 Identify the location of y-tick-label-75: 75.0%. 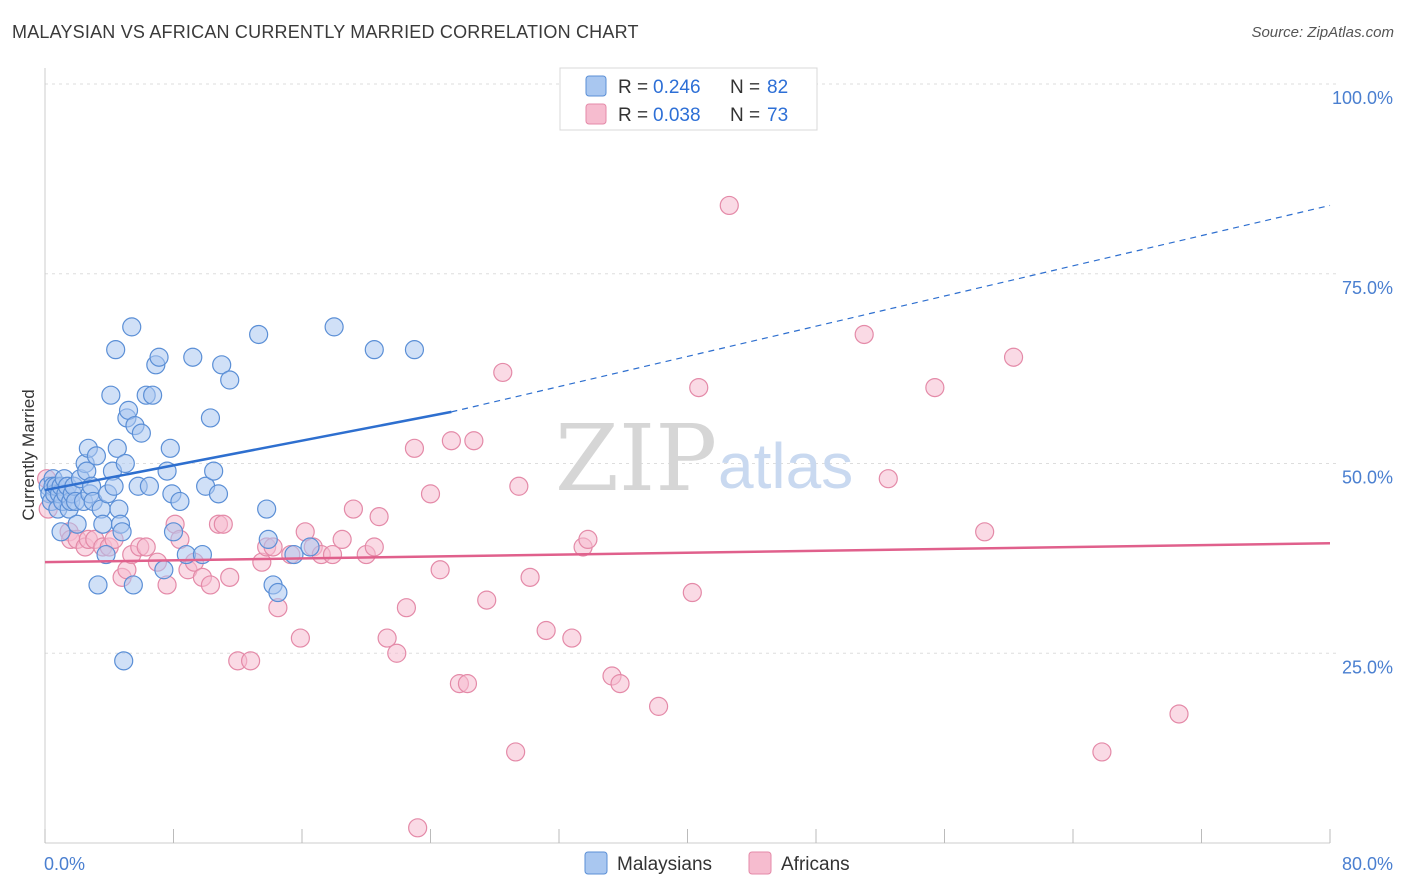
(1367, 288).